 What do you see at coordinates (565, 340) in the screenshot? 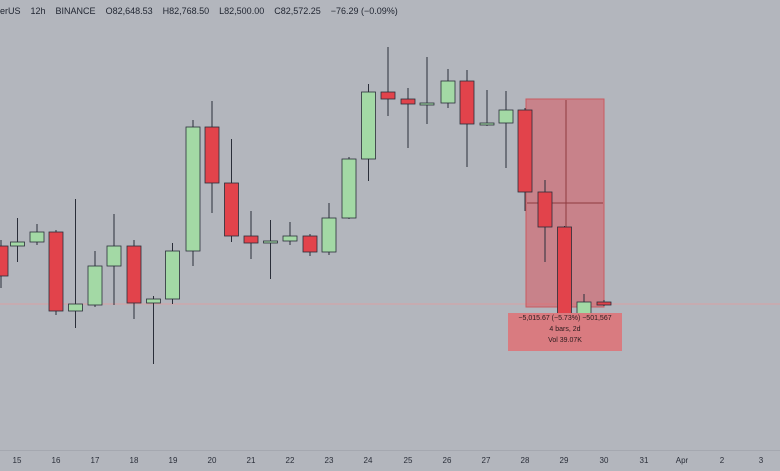
I see `measure-volume: Vol 39.07K` at bounding box center [565, 340].